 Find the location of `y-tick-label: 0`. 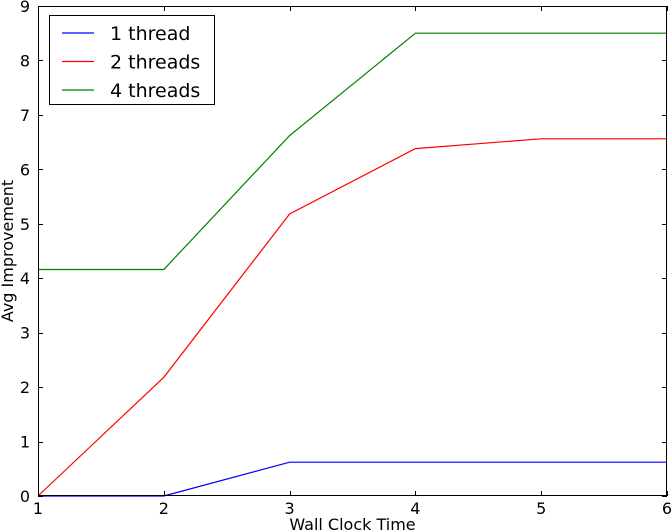

y-tick-label: 0 is located at coordinates (25, 496).